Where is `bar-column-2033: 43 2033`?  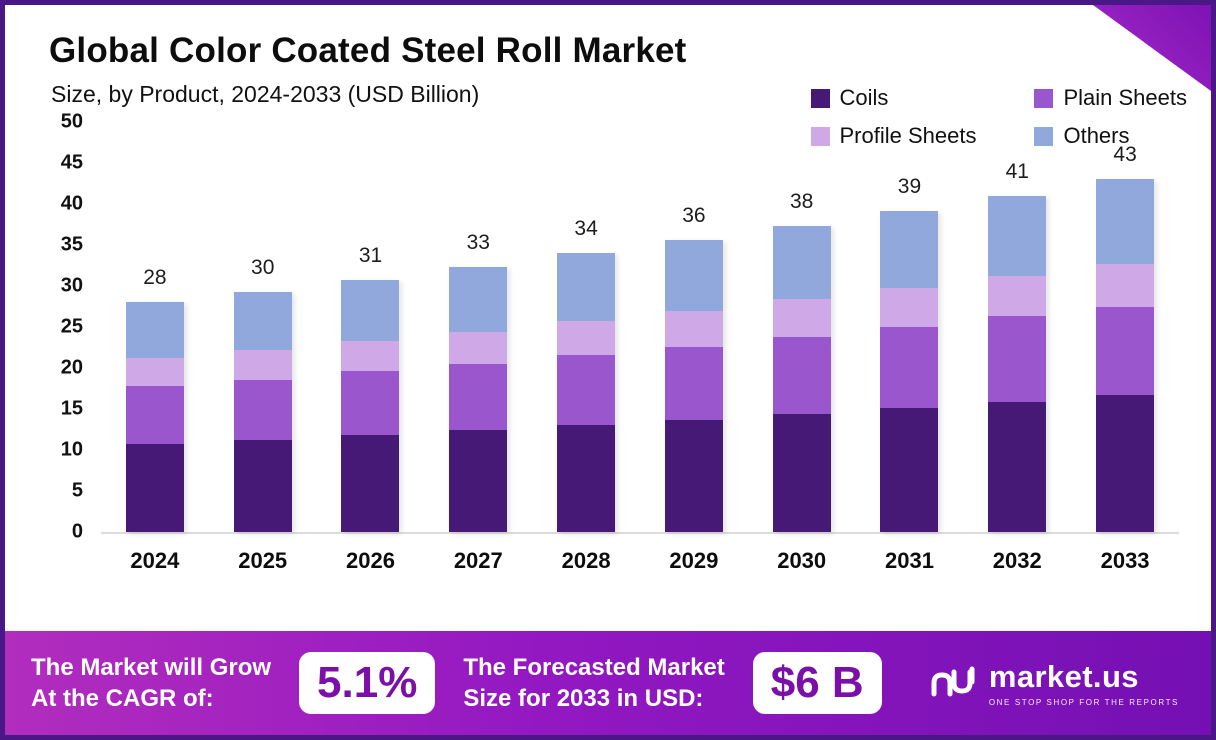
bar-column-2033: 43 2033 is located at coordinates (1125, 347).